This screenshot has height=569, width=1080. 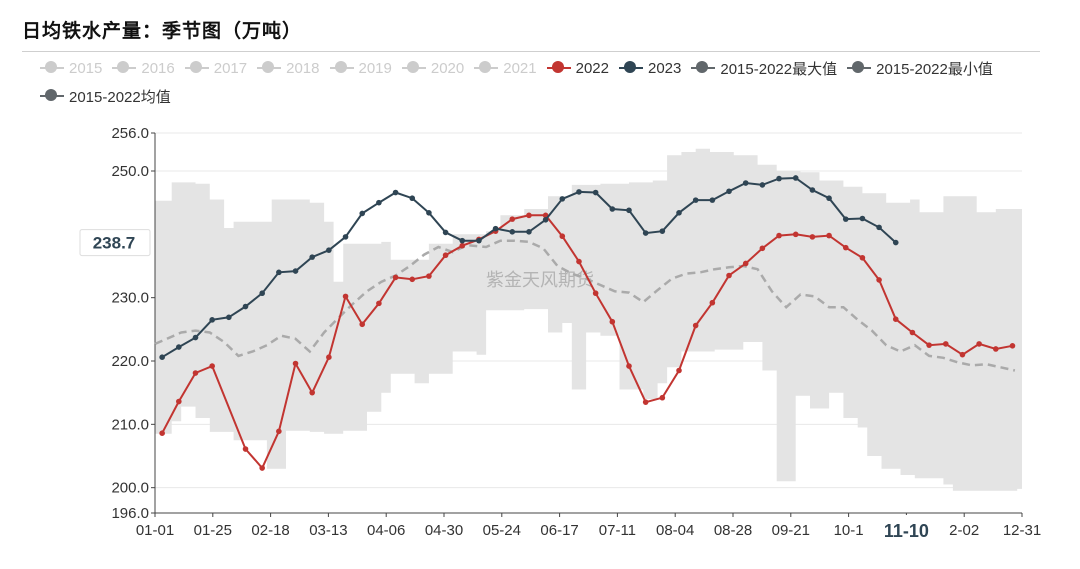 I want to click on legend-item-2023: 2023, so click(x=650, y=68).